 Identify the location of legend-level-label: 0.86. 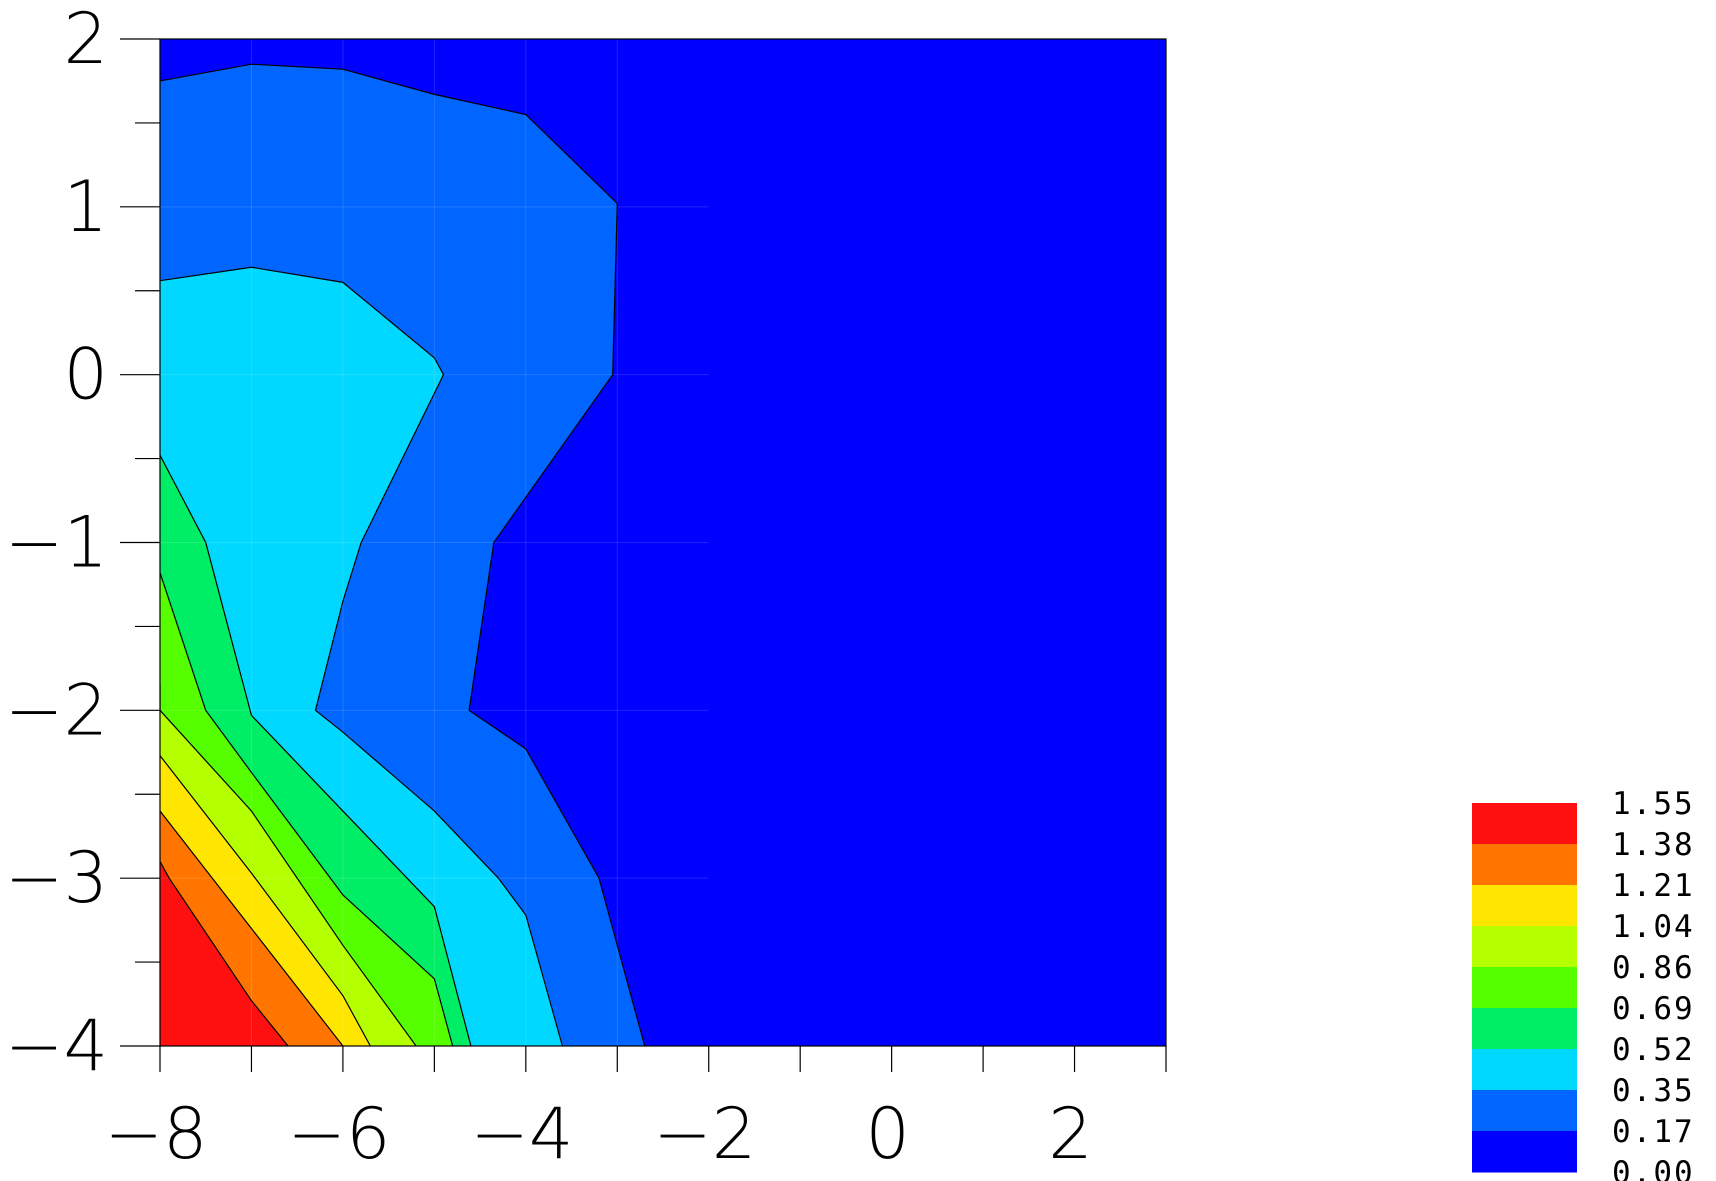
(1653, 968).